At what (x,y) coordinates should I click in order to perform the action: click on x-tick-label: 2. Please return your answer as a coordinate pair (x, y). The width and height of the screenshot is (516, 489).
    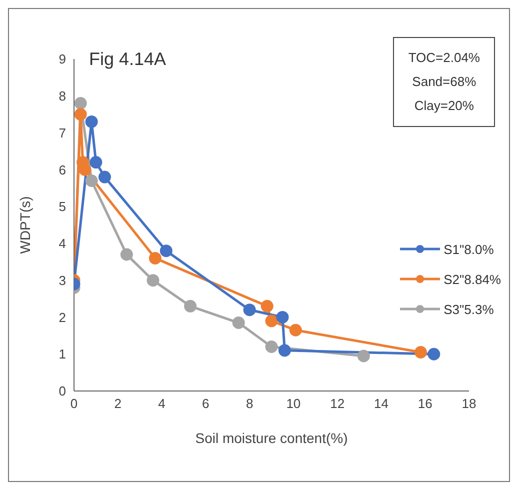
    Looking at the image, I should click on (118, 404).